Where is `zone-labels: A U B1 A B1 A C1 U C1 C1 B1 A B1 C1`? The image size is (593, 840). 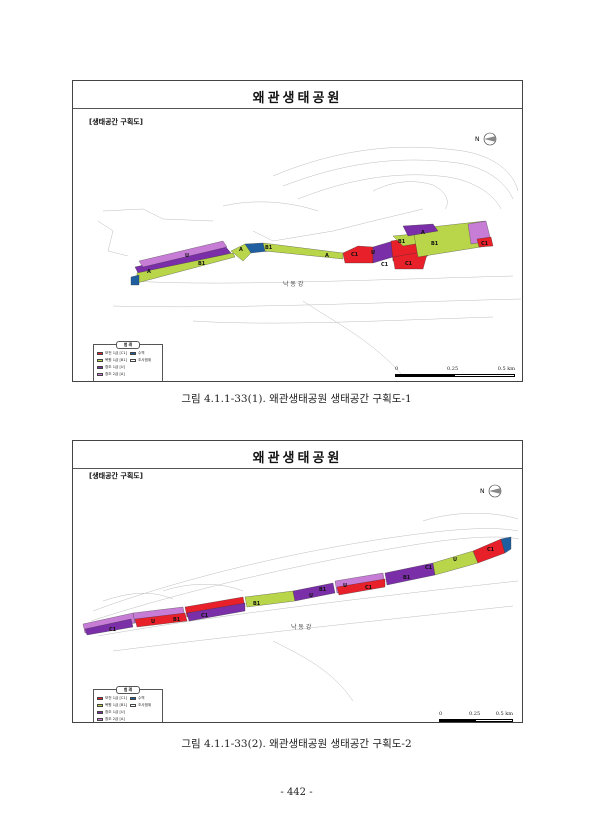
zone-labels: A U B1 A B1 A C1 U C1 C1 B1 A B1 C1 is located at coordinates (318, 252).